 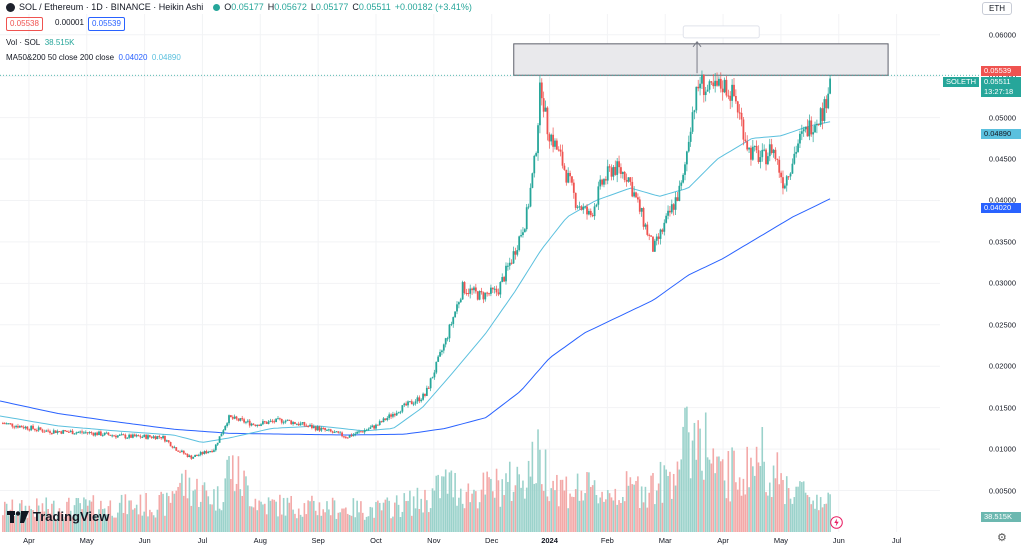 I want to click on time-axis-label: May, so click(x=86, y=540).